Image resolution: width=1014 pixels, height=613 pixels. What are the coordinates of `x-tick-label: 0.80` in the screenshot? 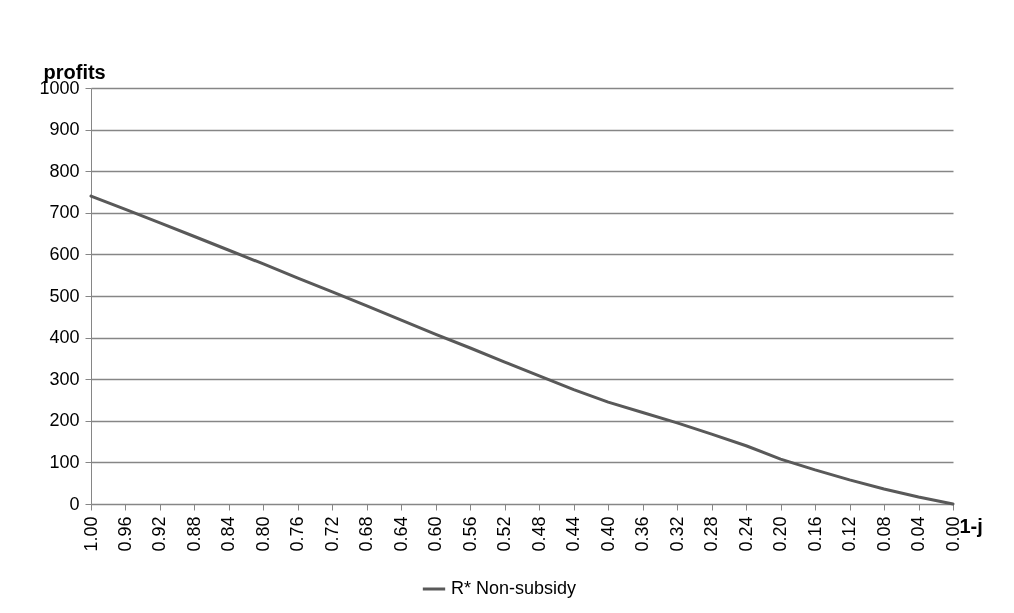 It's located at (262, 534).